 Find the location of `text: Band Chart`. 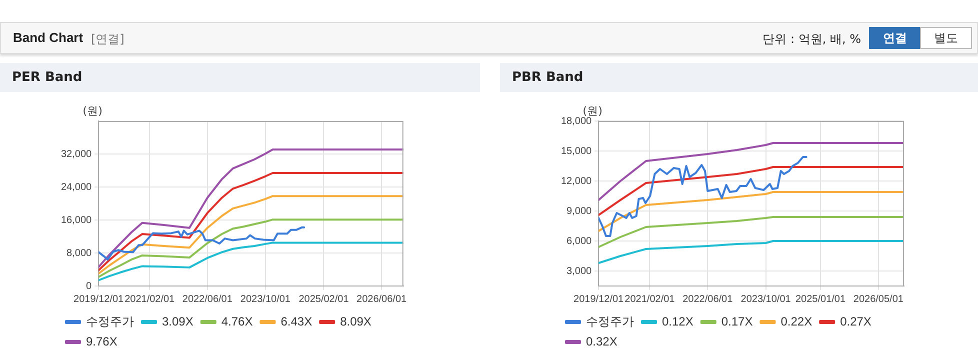

text: Band Chart is located at coordinates (48, 37).